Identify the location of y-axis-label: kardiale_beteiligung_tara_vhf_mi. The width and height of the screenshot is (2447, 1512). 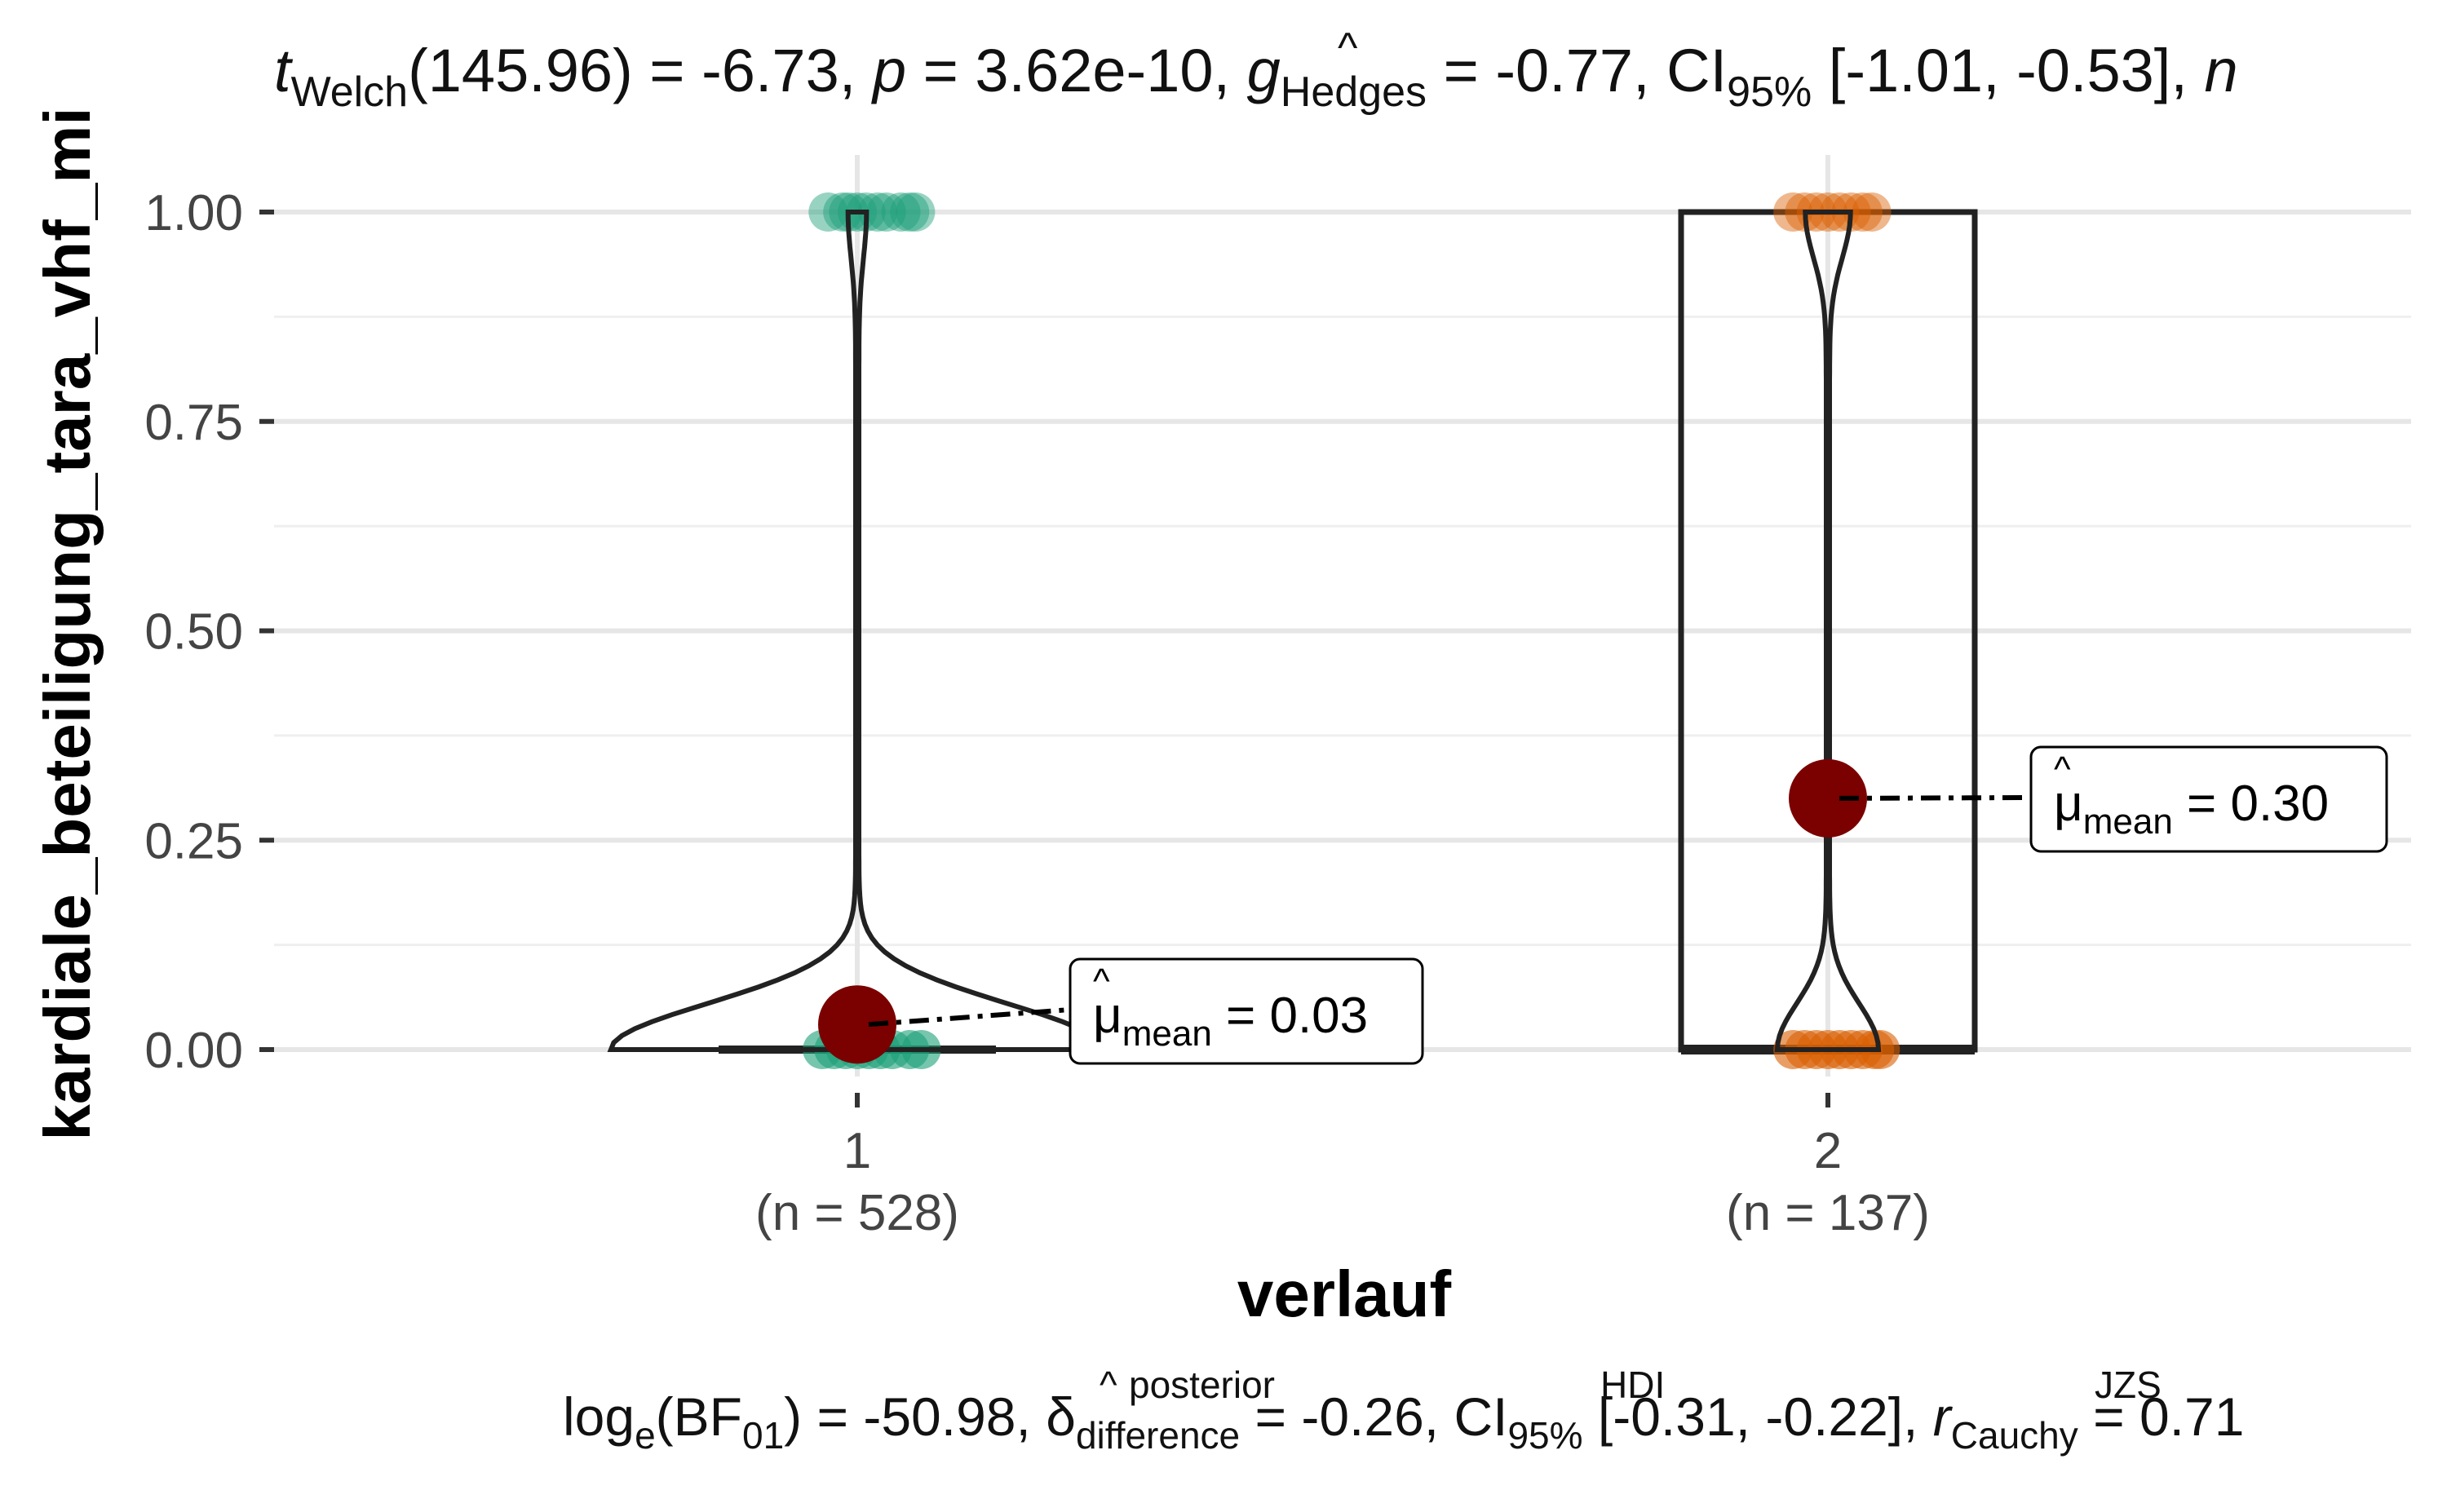
(67, 623).